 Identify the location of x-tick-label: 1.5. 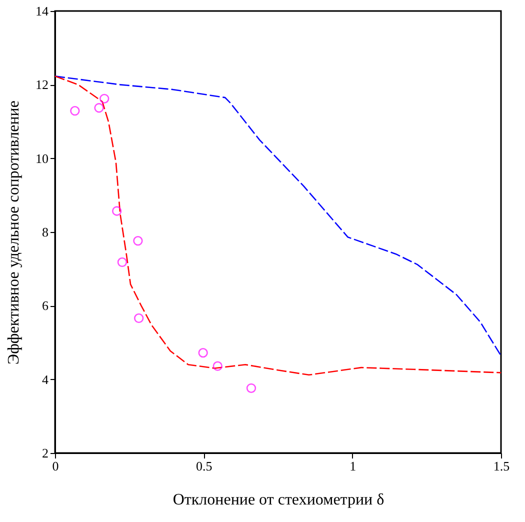
(501, 466).